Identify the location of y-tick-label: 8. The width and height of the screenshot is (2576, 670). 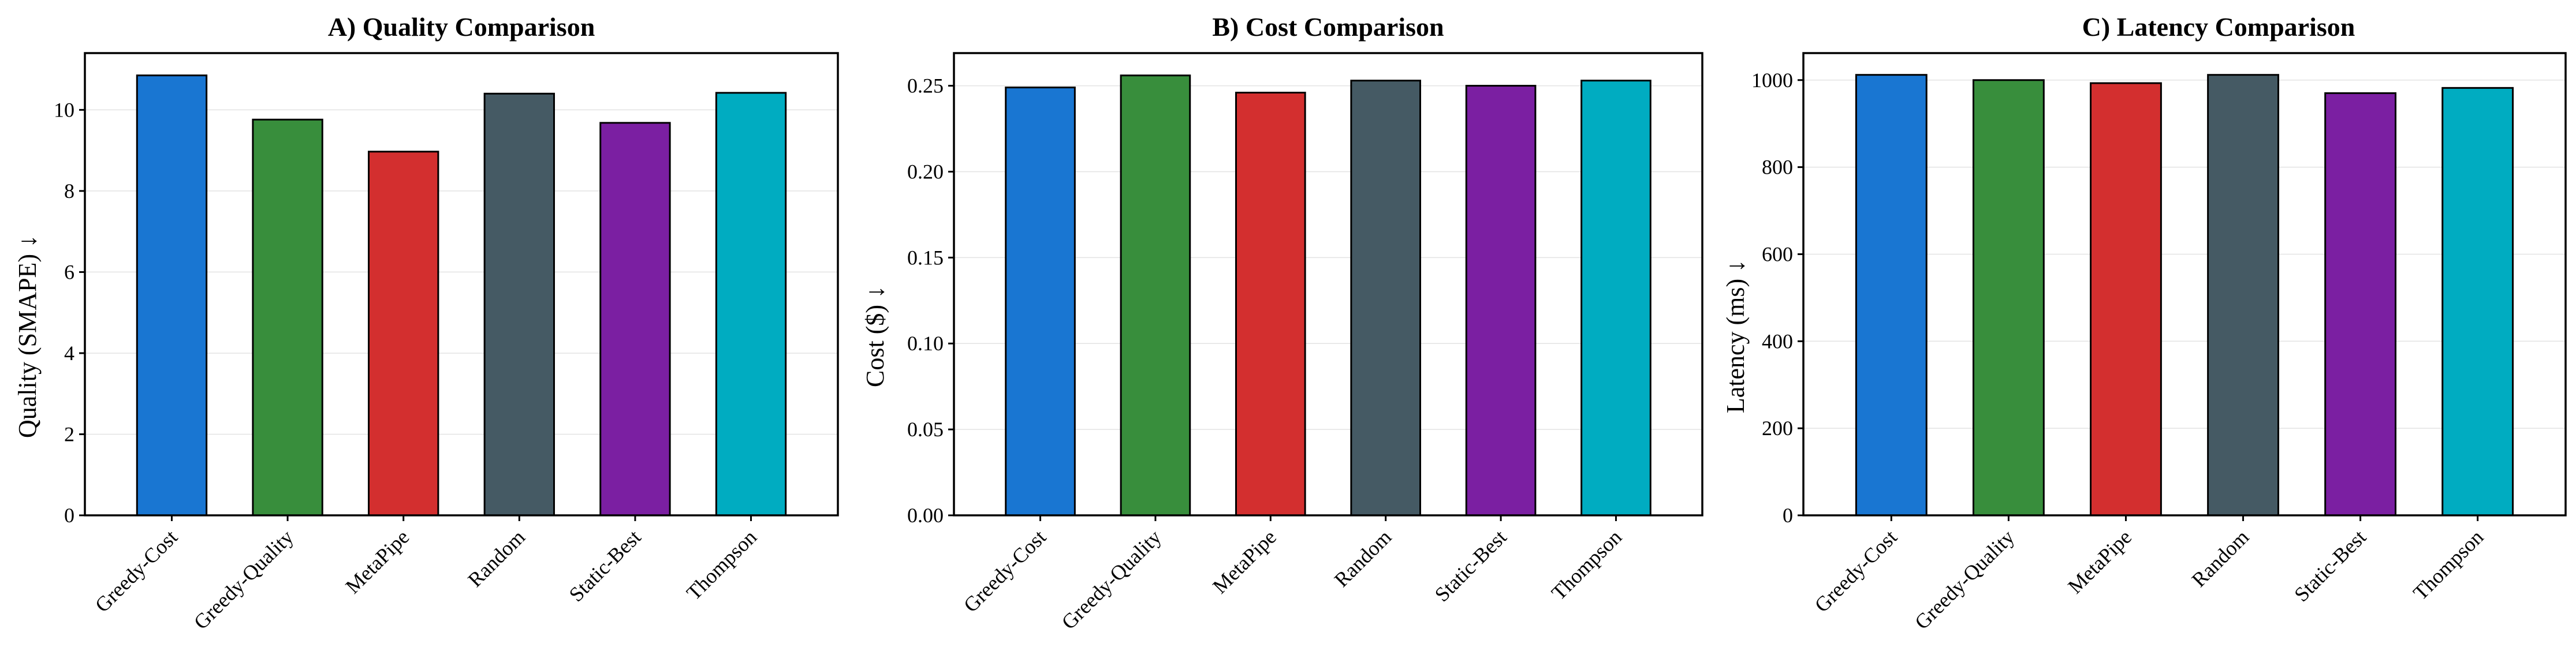
(69, 191).